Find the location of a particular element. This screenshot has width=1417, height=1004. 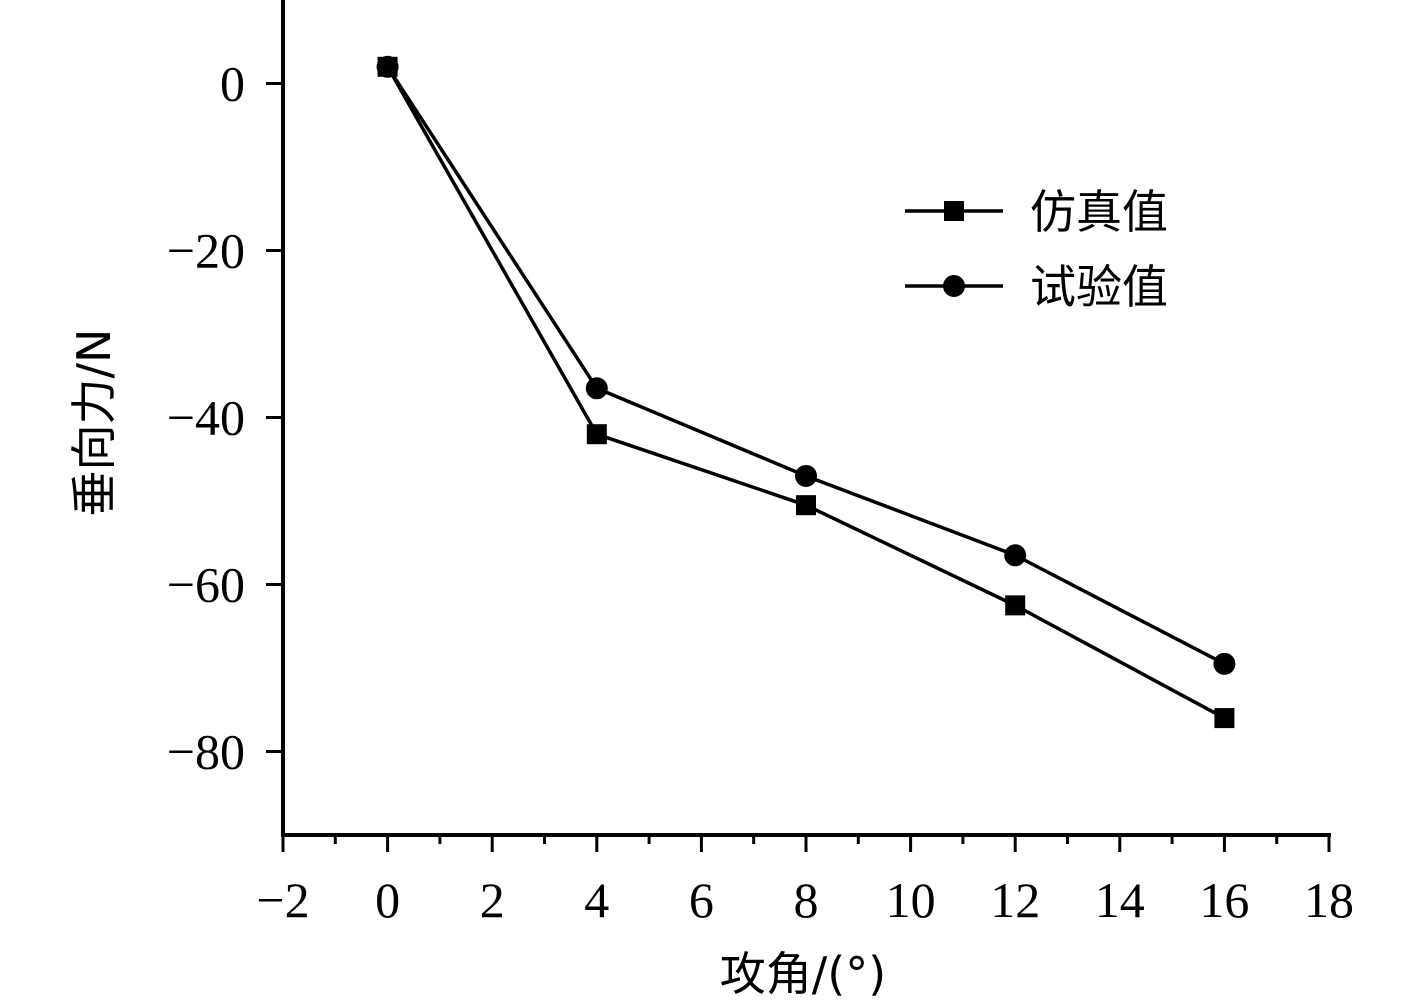

x-tick-label: 10 is located at coordinates (911, 900).